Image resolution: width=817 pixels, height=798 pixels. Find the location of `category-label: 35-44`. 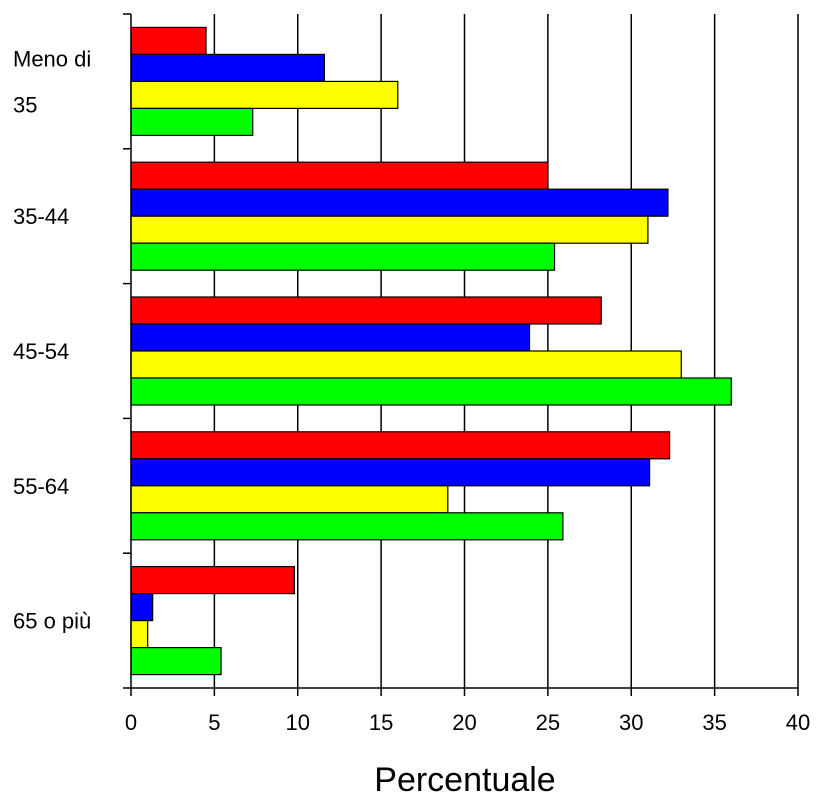

category-label: 35-44 is located at coordinates (41, 216).